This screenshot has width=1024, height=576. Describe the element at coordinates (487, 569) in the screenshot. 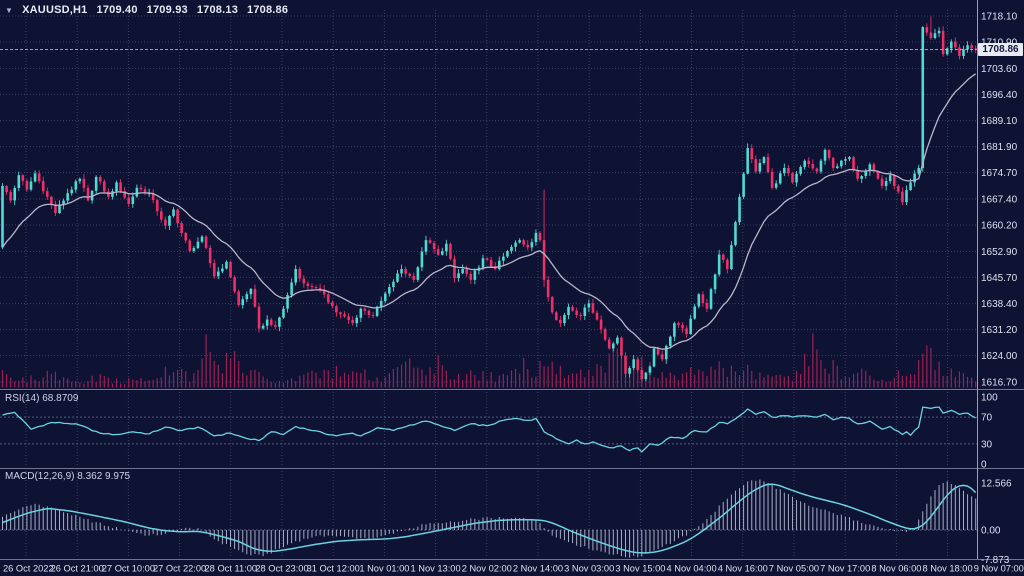

I see `time-axis-tick: 2 Nov 02:00` at that location.